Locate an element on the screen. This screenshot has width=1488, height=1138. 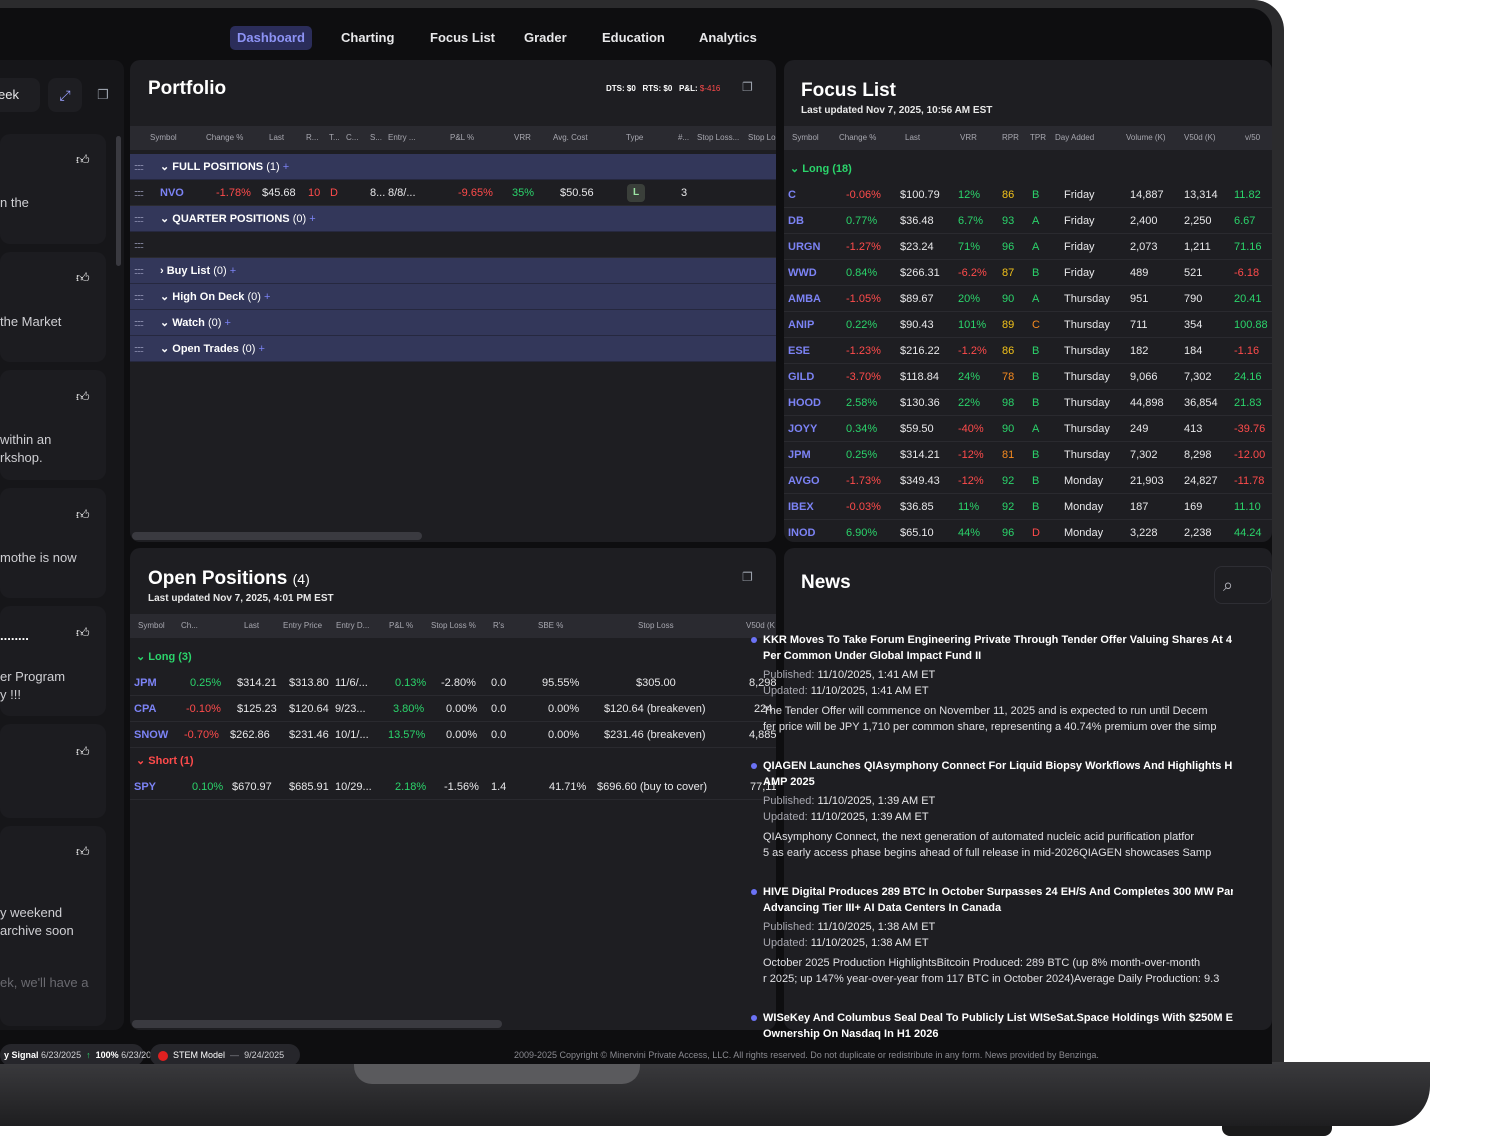
chevron-right-icon: › is located at coordinates (162, 271).